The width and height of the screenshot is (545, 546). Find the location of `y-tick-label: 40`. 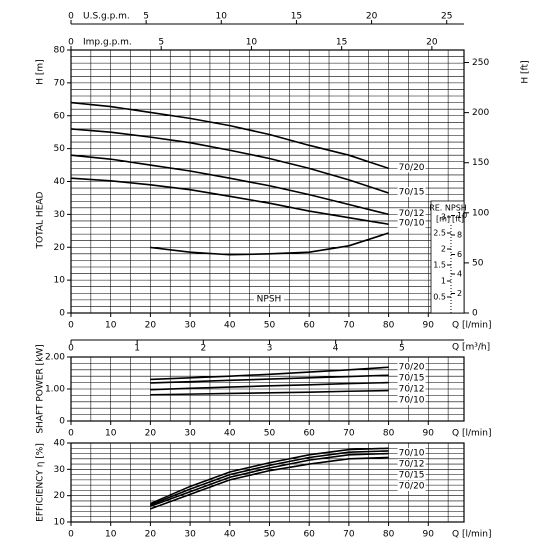

y-tick-label: 40 is located at coordinates (60, 444).